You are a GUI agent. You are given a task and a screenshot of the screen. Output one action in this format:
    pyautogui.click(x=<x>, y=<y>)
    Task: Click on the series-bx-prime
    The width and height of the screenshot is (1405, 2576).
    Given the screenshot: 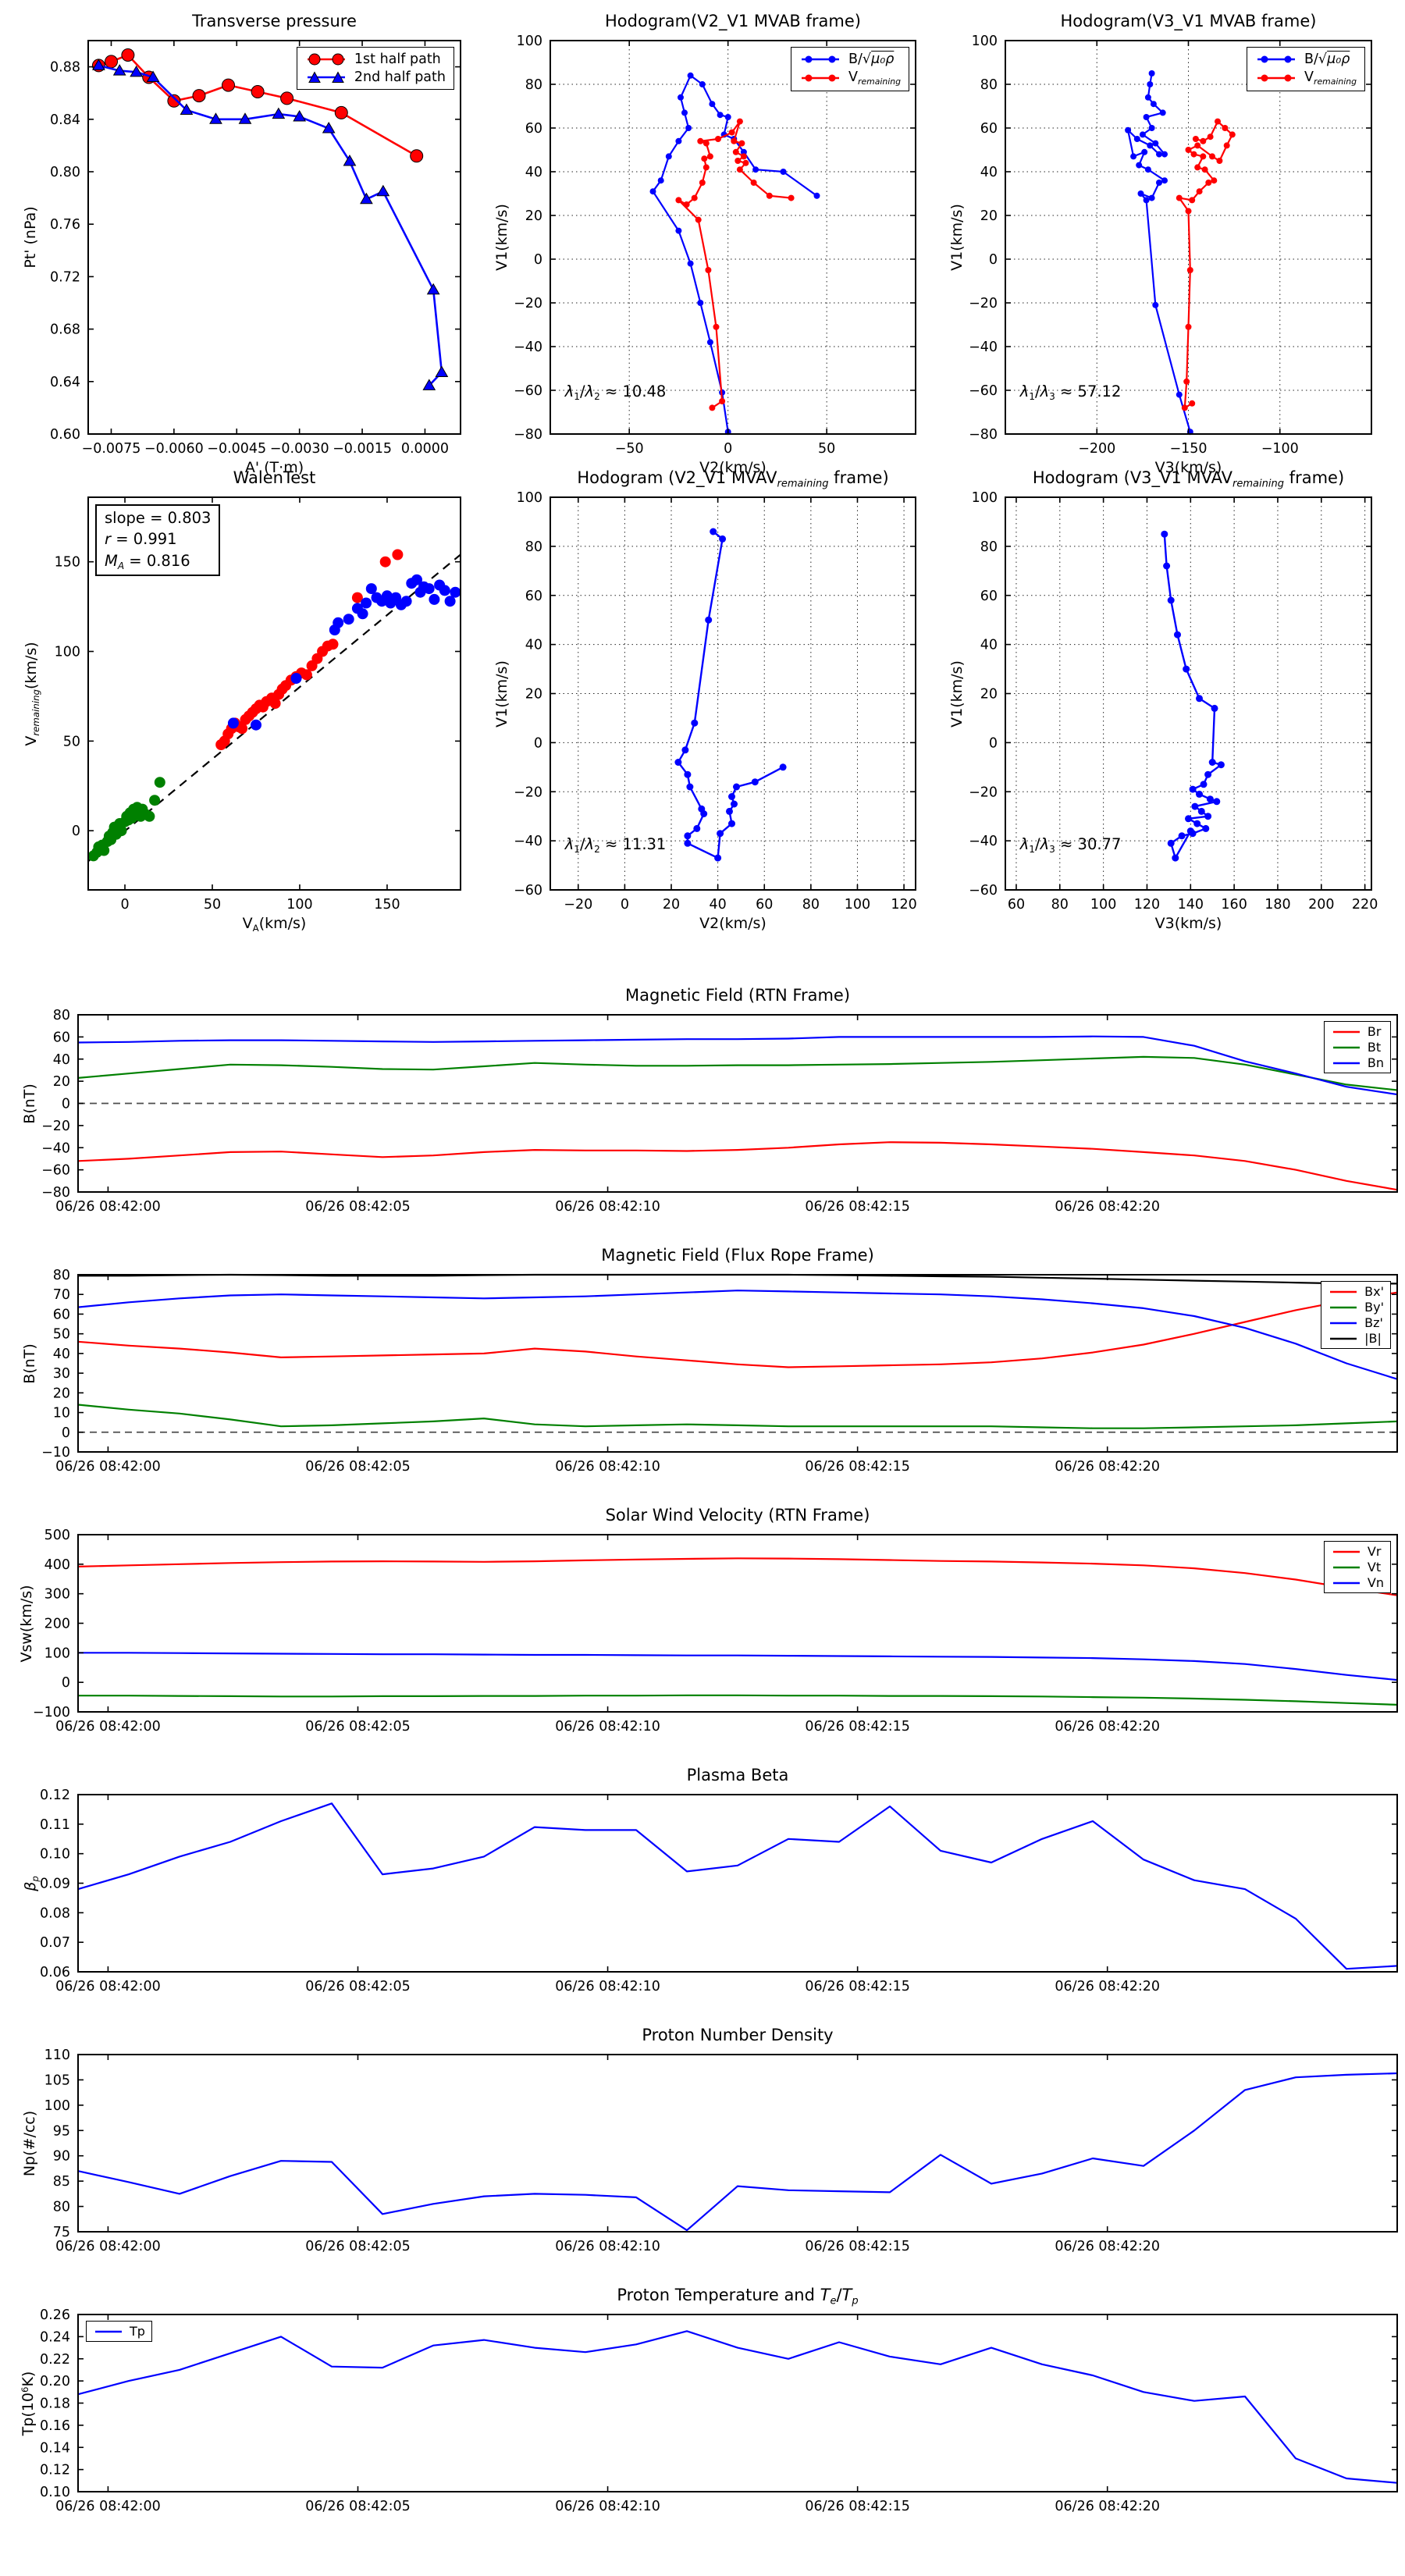 What is the action you would take?
    pyautogui.click(x=738, y=1329)
    